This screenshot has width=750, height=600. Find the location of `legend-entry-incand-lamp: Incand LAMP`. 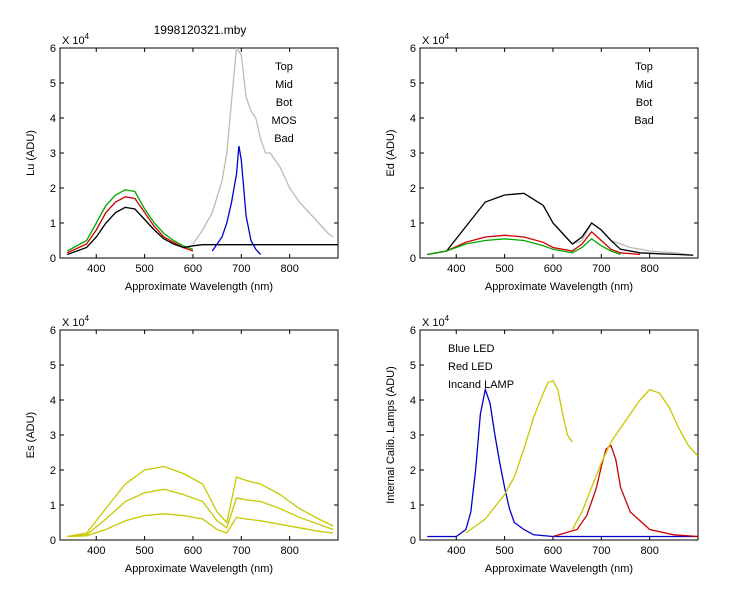

legend-entry-incand-lamp: Incand LAMP is located at coordinates (481, 385).